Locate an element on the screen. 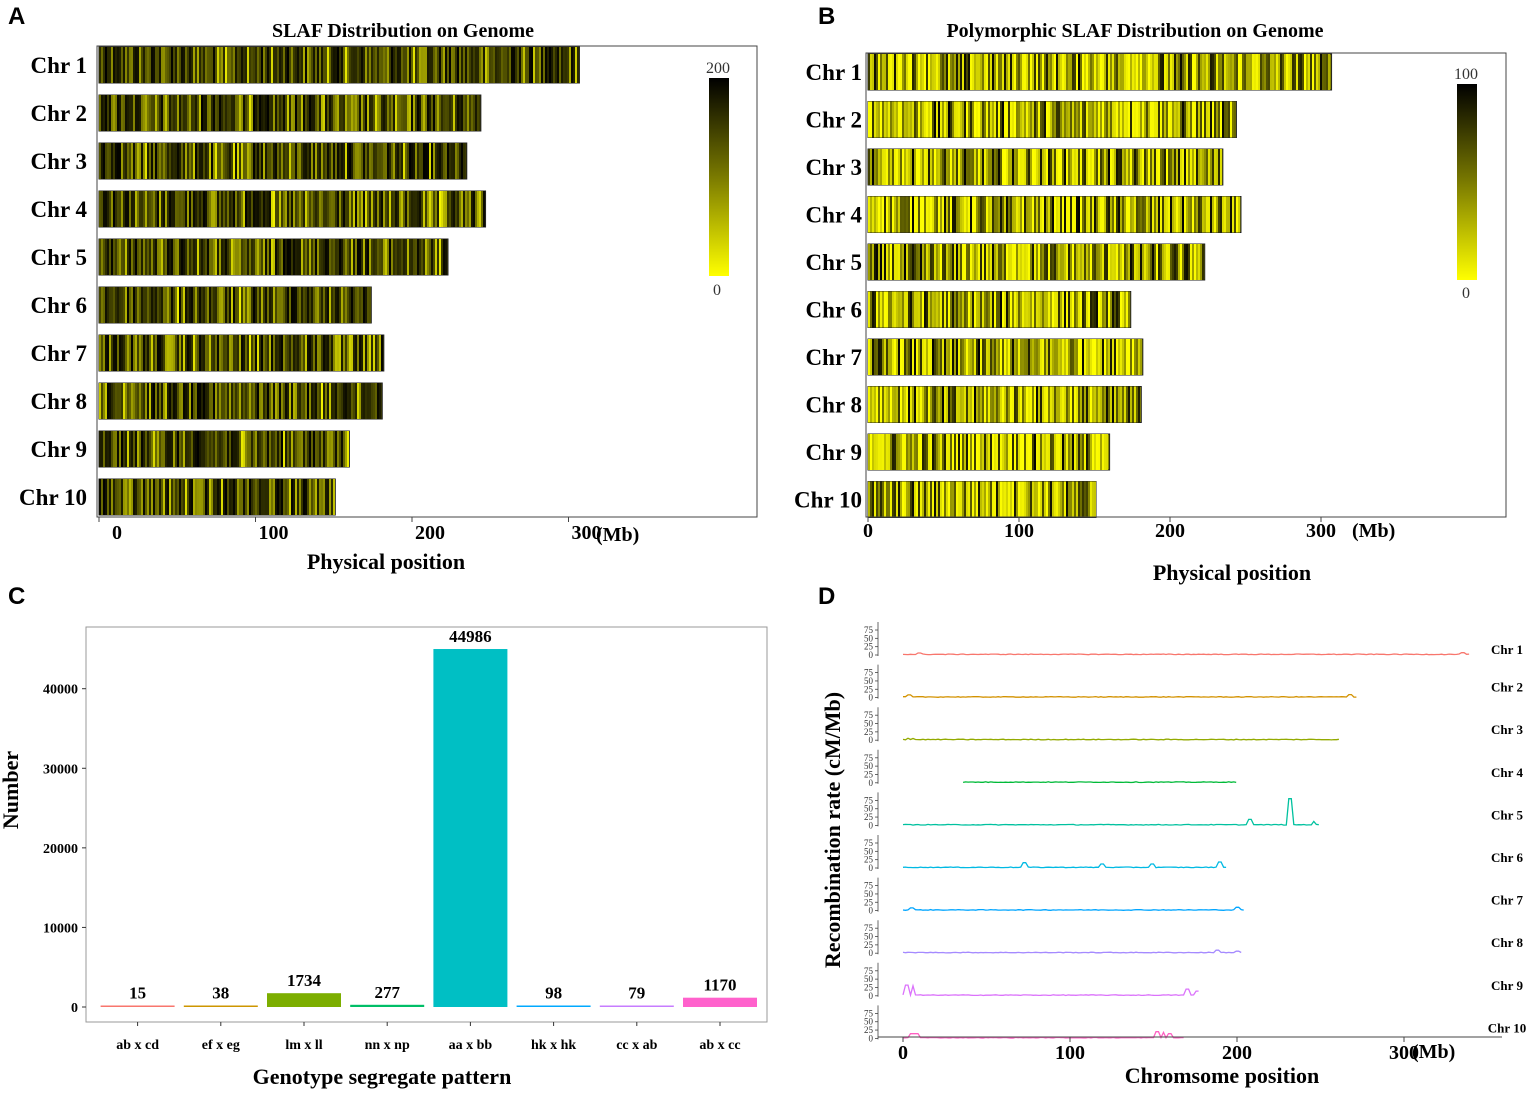  panel-a-x-tick-label: 200 is located at coordinates (430, 533).